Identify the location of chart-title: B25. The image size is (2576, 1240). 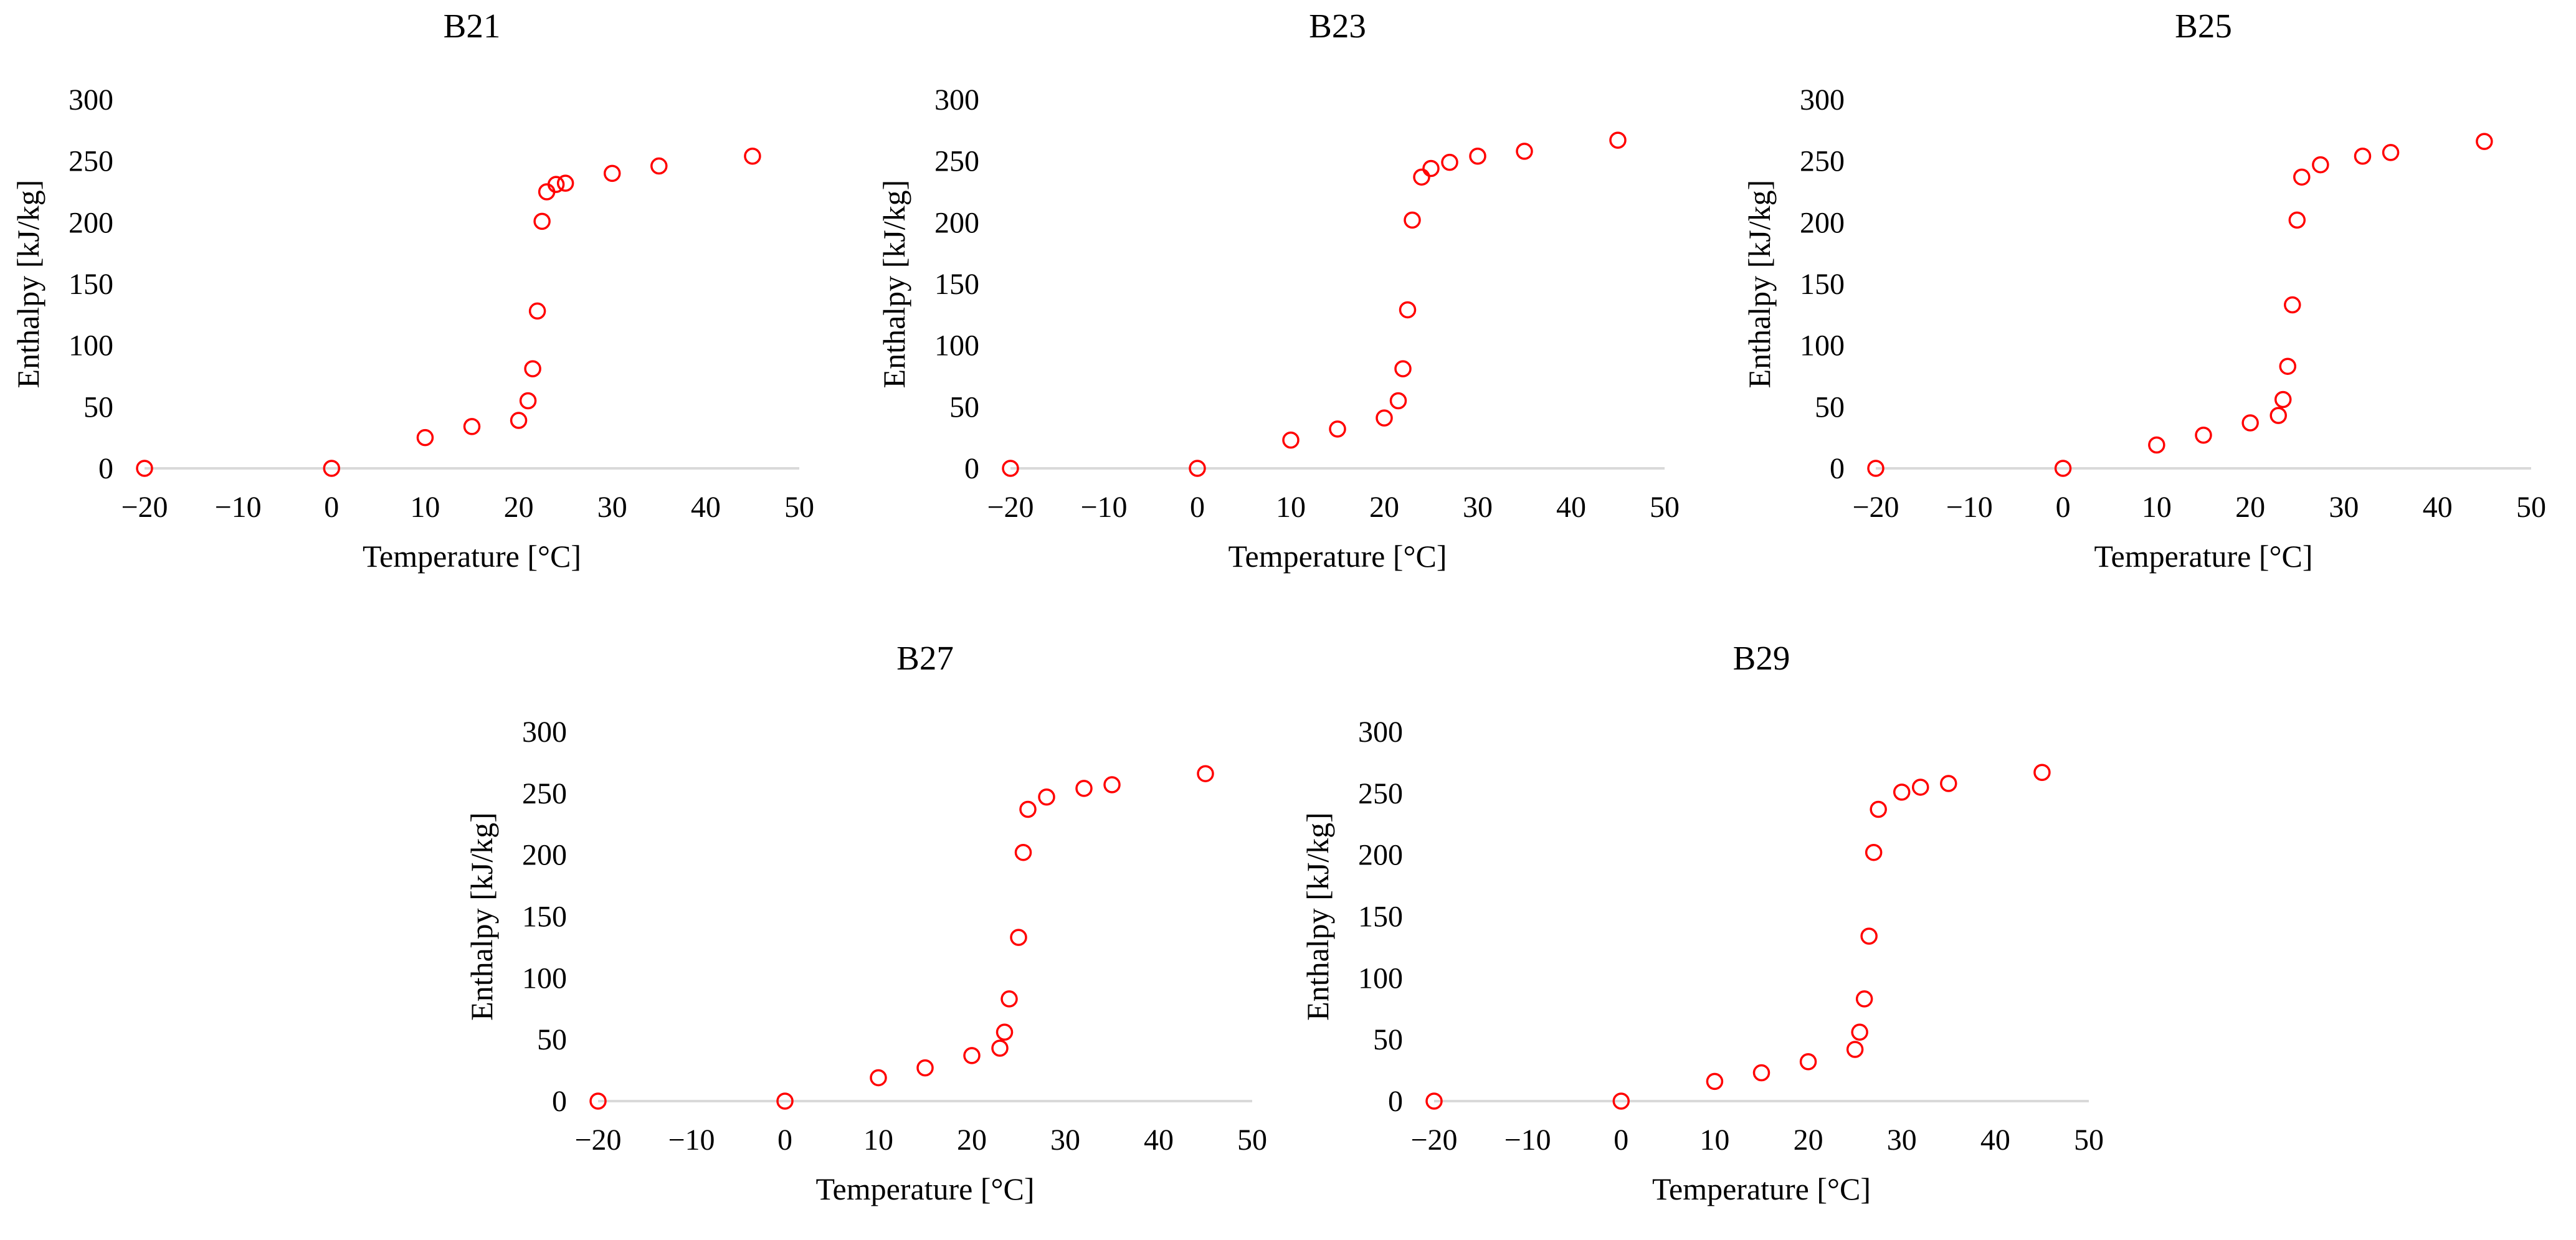
(2203, 26).